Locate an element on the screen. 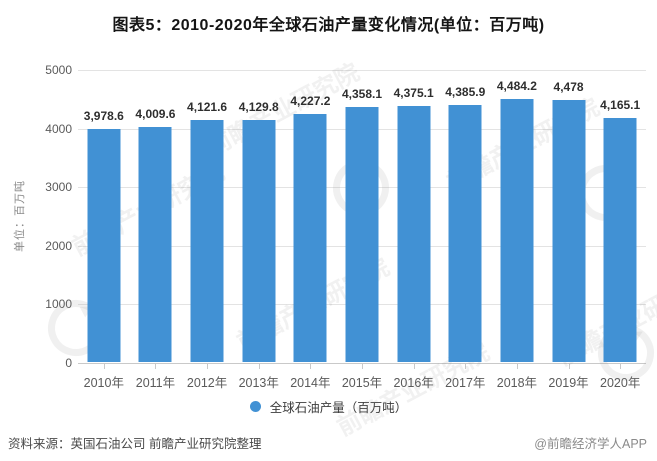 The height and width of the screenshot is (461, 657). bar-value-label: 4,358.1 is located at coordinates (362, 93).